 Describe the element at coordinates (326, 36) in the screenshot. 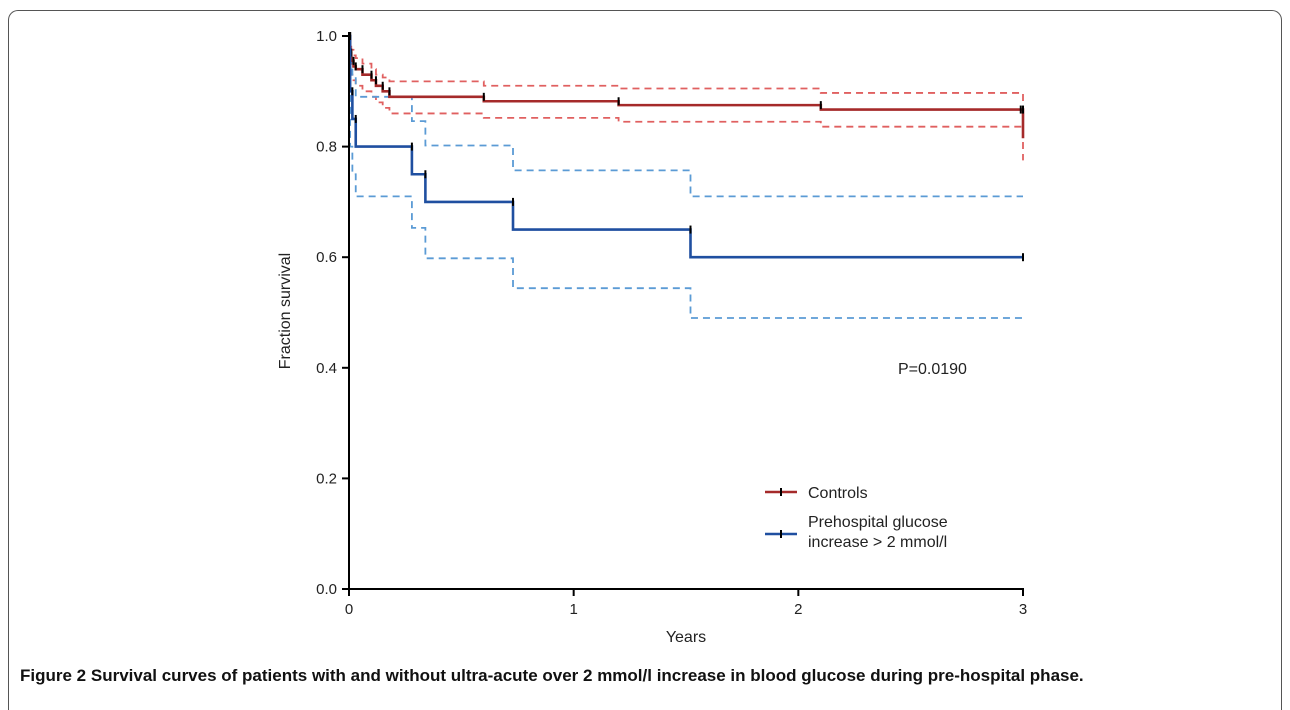

I see `y-tick-label: 1.0` at that location.